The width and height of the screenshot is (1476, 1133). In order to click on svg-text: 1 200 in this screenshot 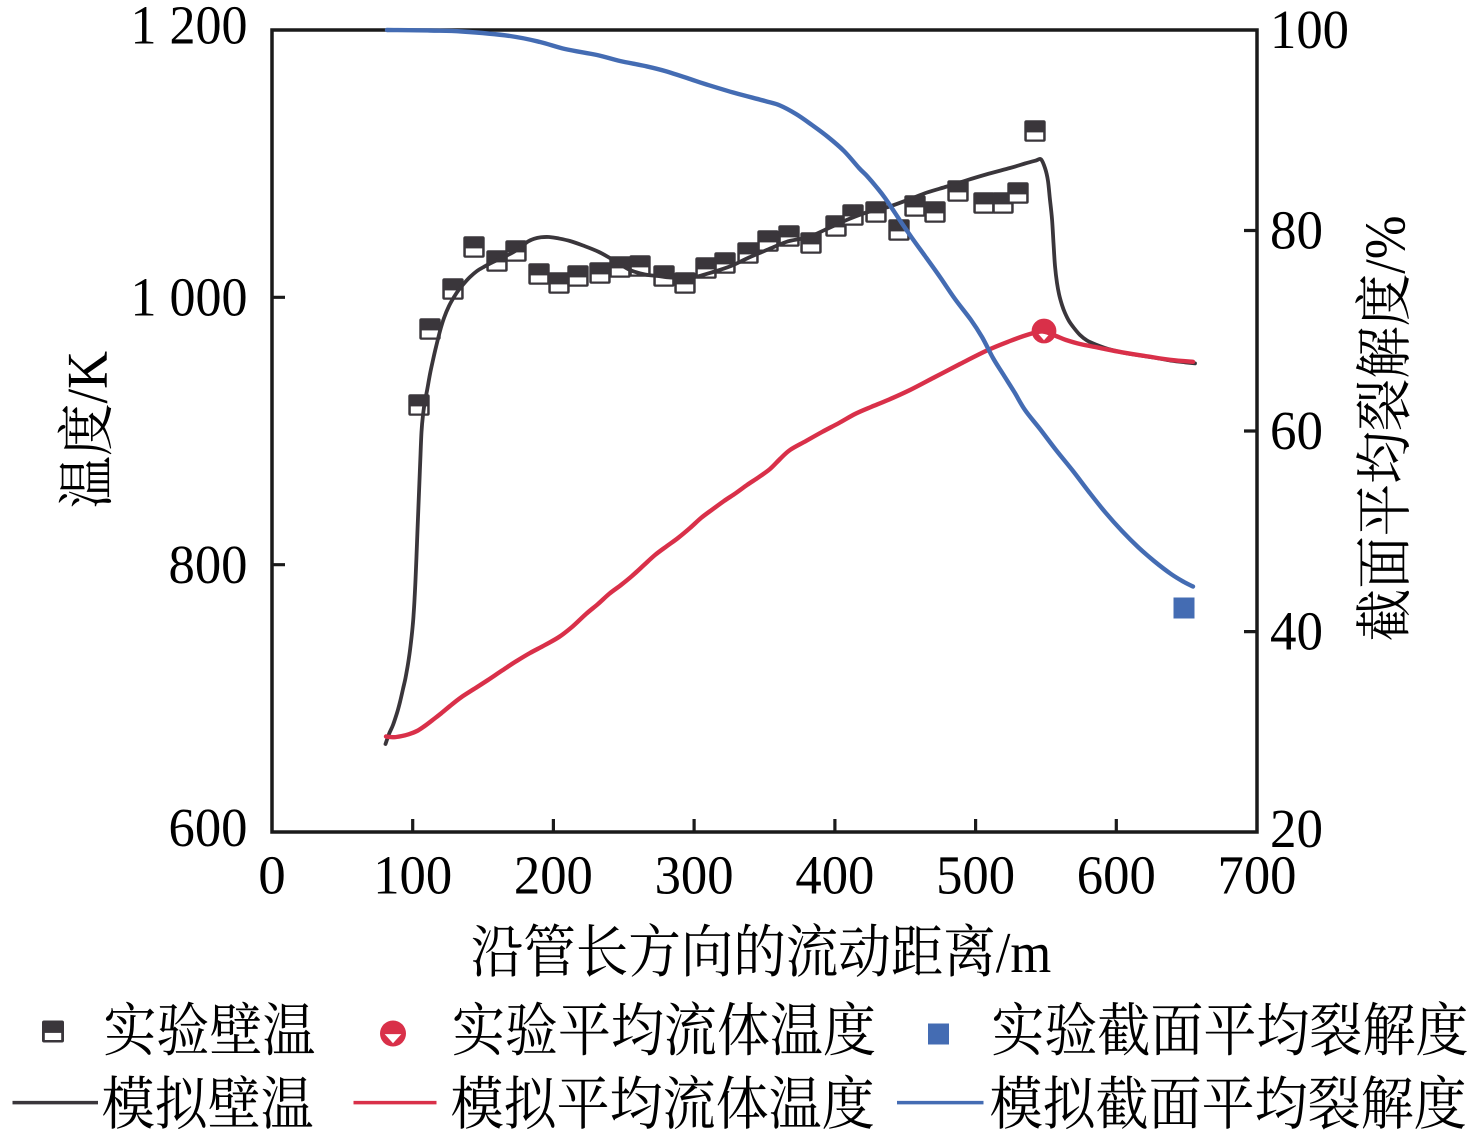, I will do `click(189, 28)`.